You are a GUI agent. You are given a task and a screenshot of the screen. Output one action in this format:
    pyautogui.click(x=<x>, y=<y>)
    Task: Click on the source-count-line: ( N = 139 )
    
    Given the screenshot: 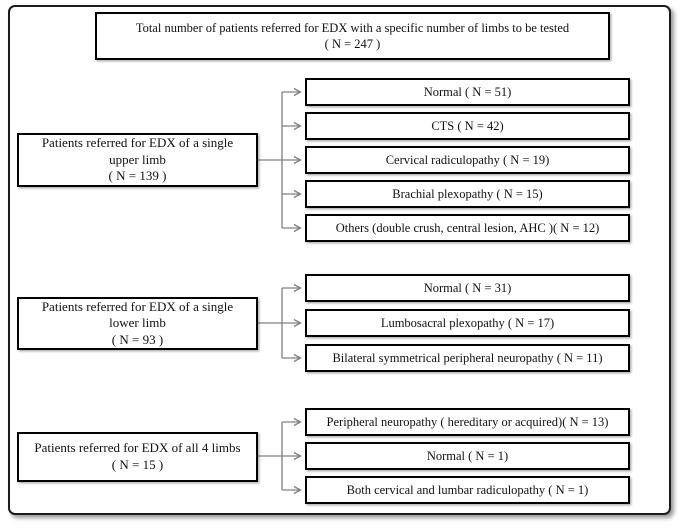 What is the action you would take?
    pyautogui.click(x=137, y=176)
    